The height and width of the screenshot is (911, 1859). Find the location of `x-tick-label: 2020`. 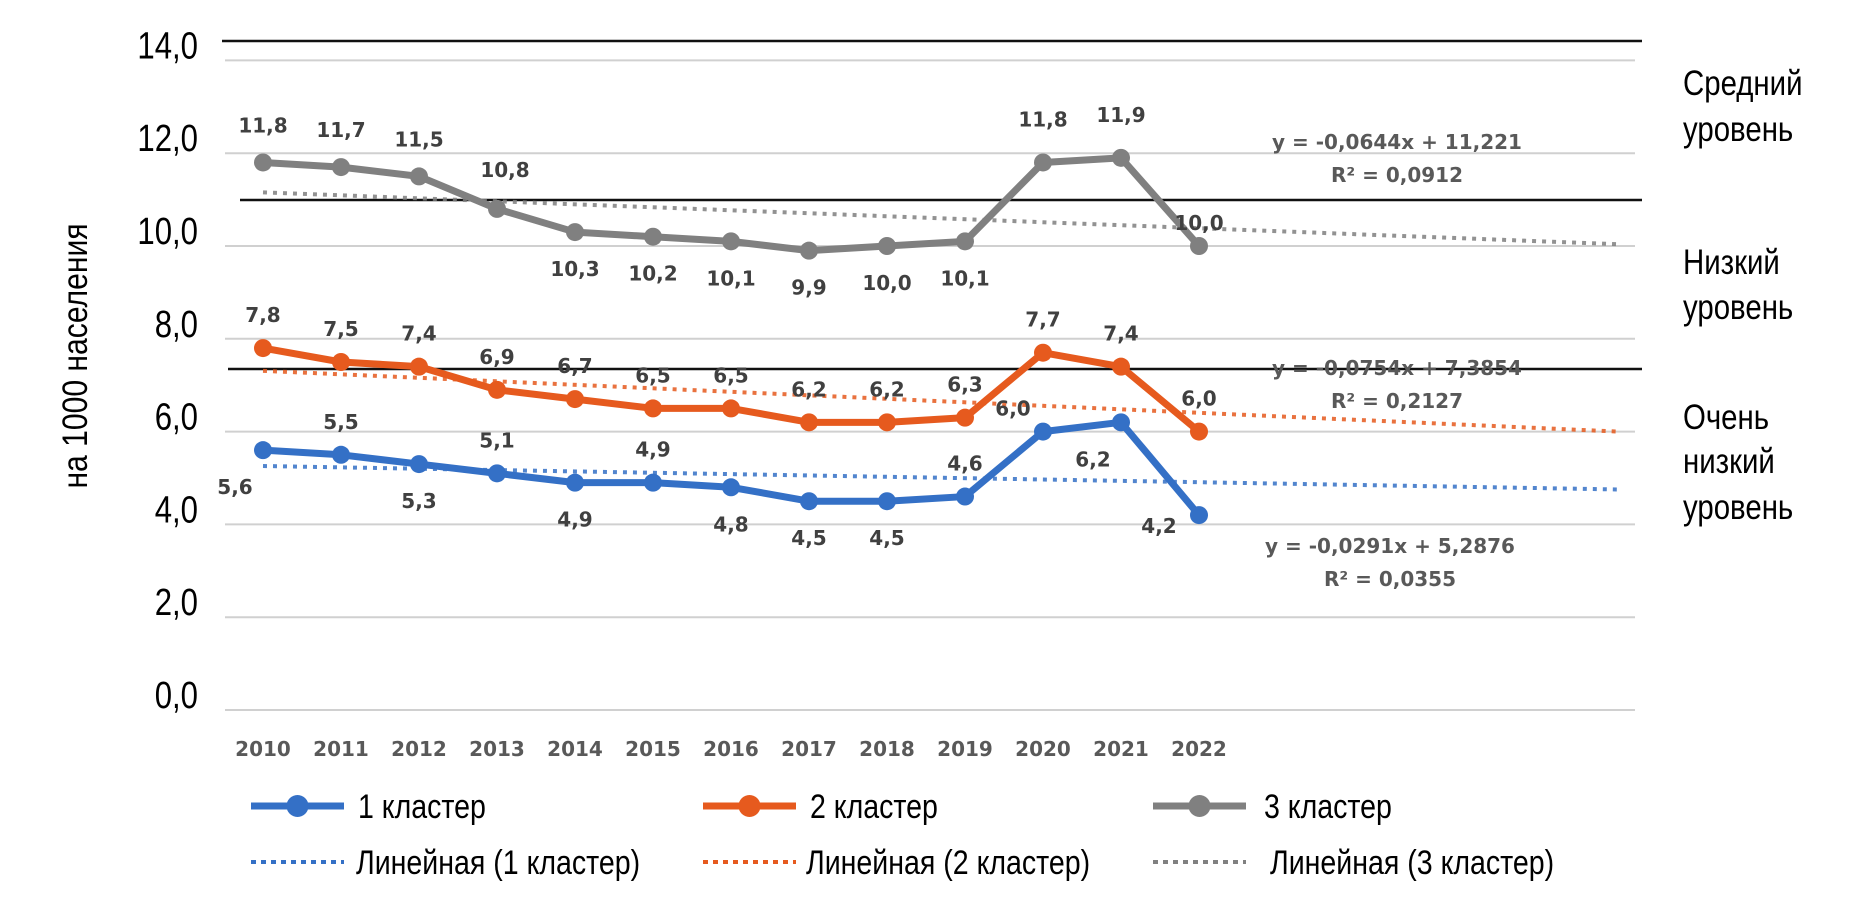

x-tick-label: 2020 is located at coordinates (1043, 749).